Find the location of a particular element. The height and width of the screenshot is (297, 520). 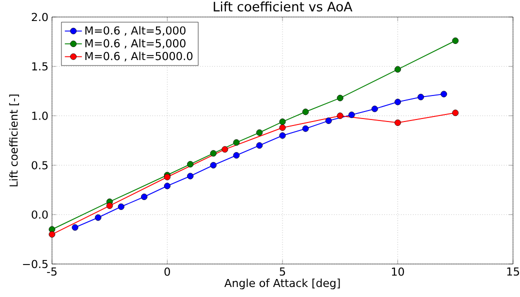

x-tick-label: 0 is located at coordinates (167, 272).